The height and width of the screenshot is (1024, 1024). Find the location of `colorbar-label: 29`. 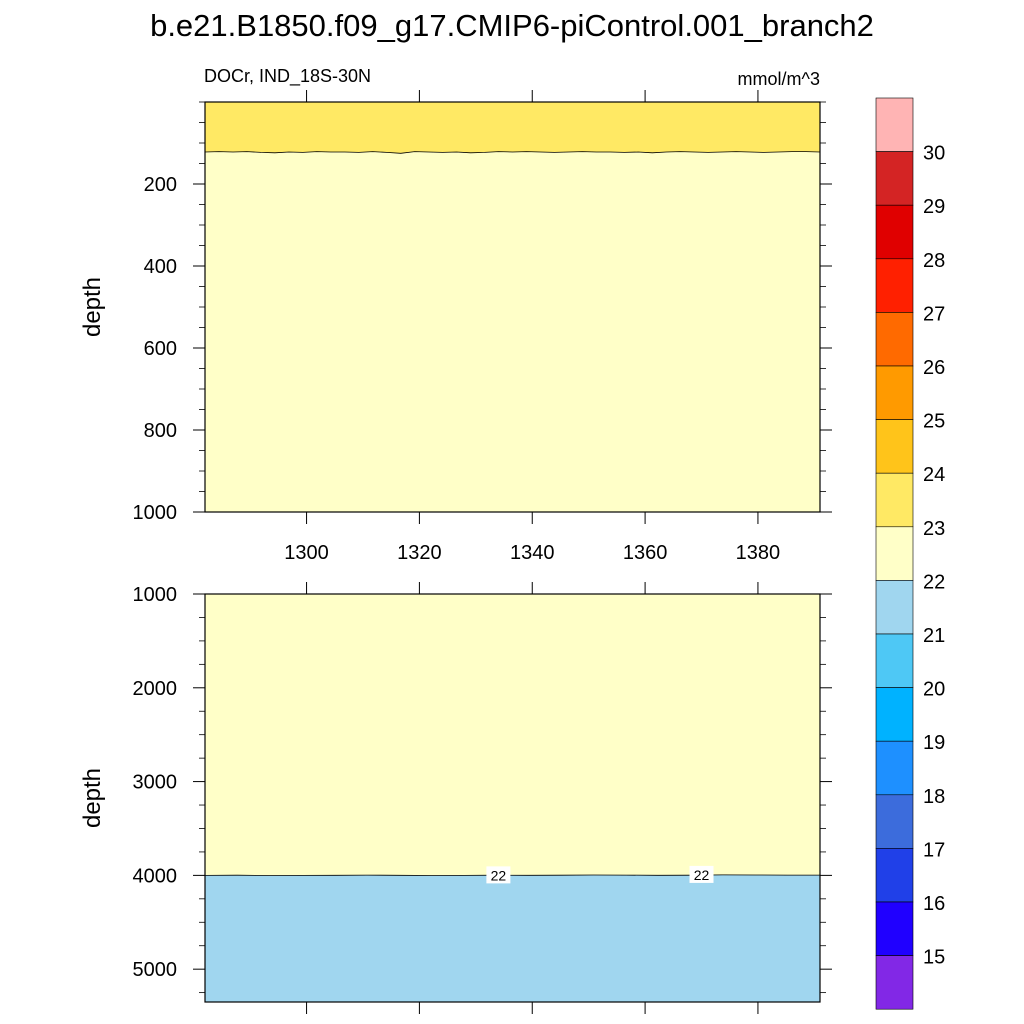

colorbar-label: 29 is located at coordinates (934, 207).